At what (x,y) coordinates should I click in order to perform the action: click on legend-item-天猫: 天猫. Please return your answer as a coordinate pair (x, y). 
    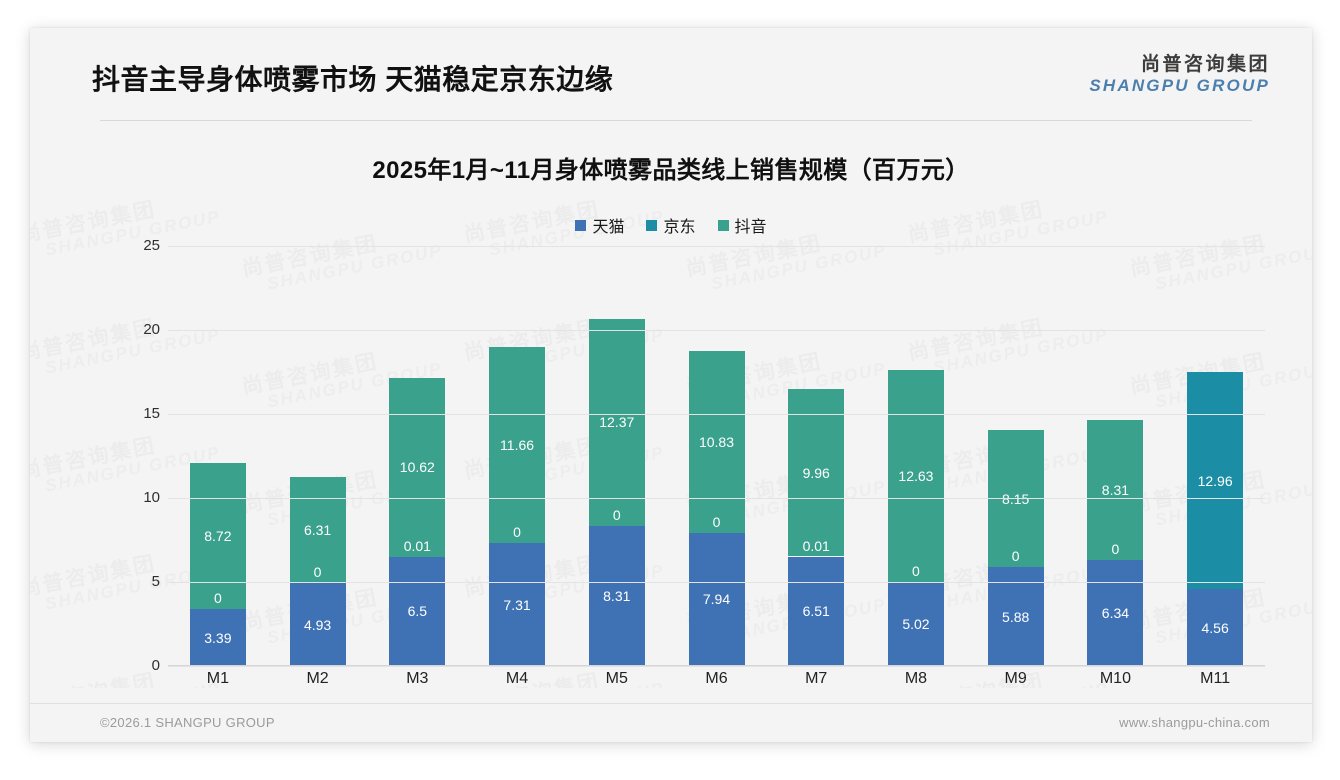
    Looking at the image, I should click on (599, 225).